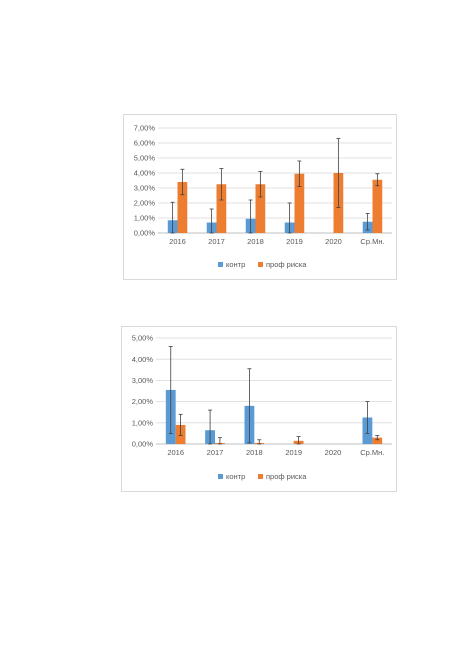  I want to click on chart2-ytick-label: 4,00%, so click(143, 359).